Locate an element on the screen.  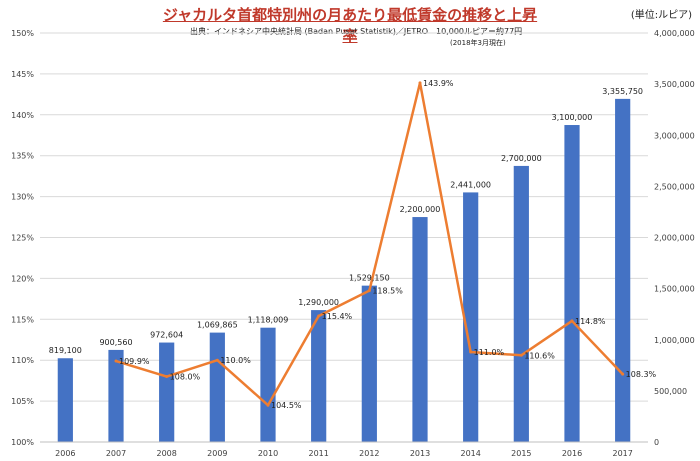
bar-value-label: 2,441,000 is located at coordinates (470, 184).